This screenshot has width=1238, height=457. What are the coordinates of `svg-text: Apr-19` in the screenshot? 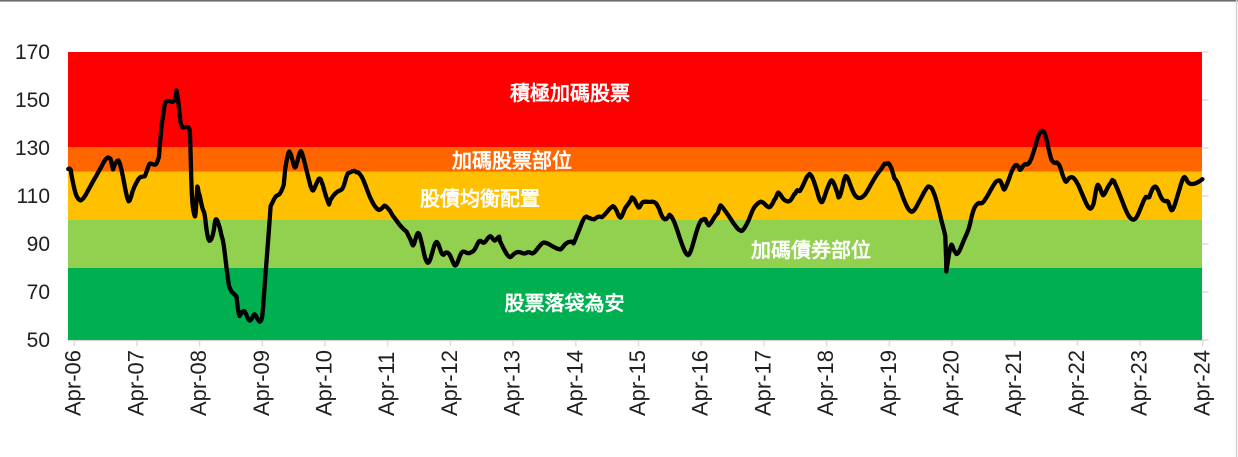 It's located at (888, 383).